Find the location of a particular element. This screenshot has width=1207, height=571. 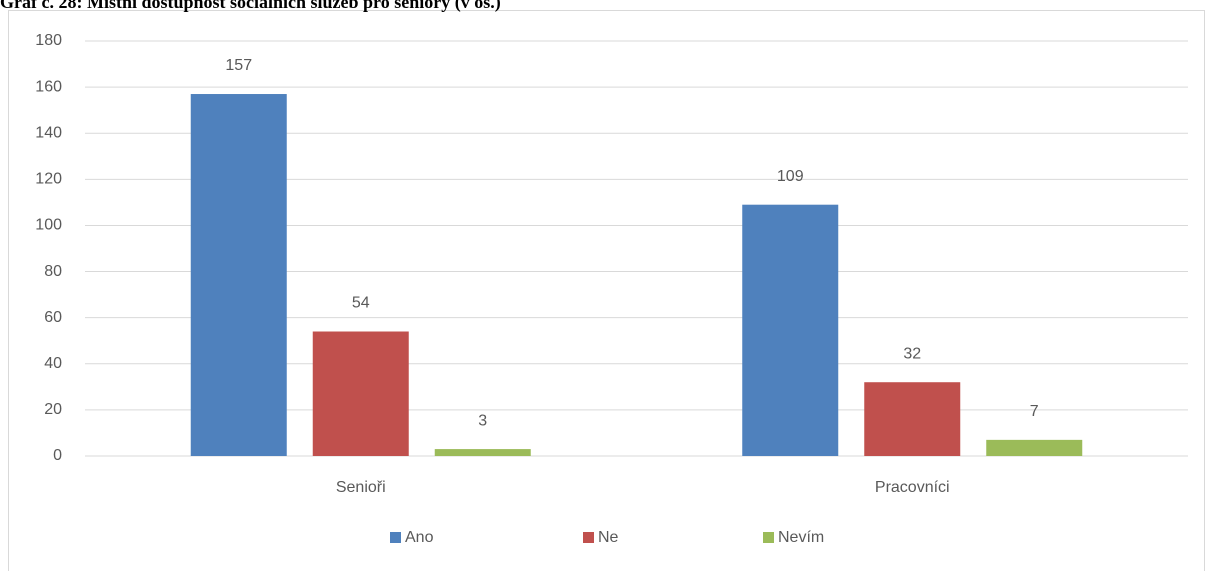

y-tick-label: 0 is located at coordinates (57, 455).